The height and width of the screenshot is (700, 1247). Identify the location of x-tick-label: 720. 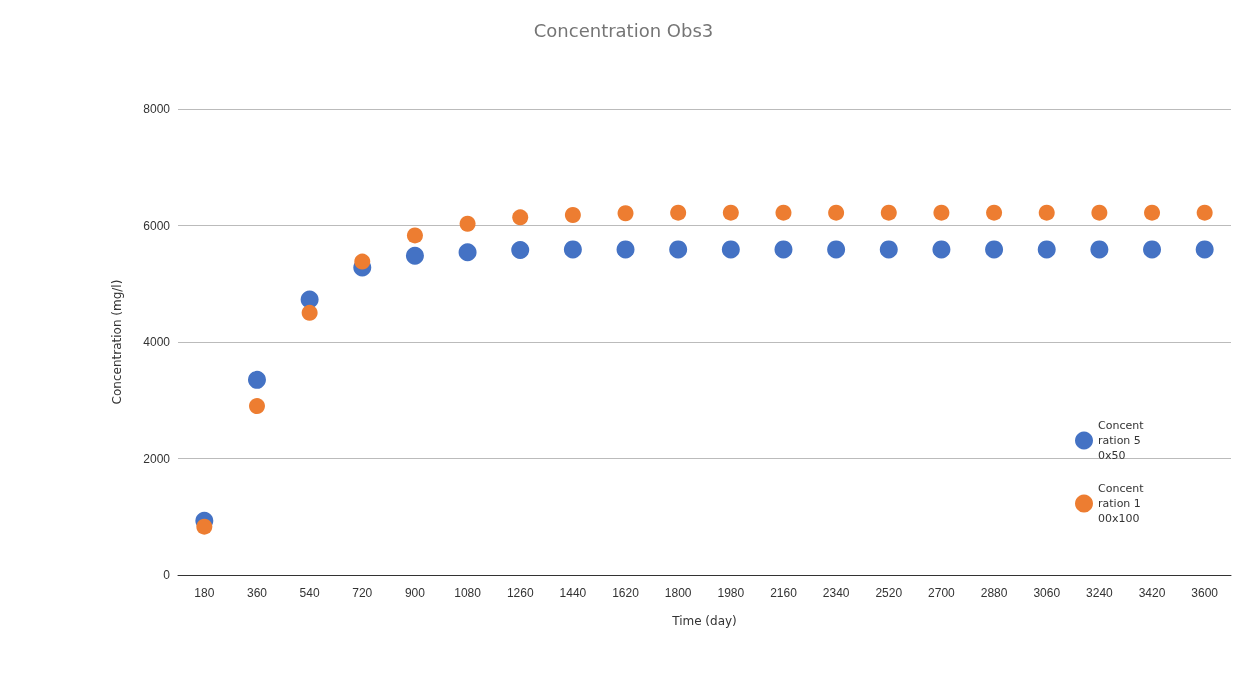
(362, 593).